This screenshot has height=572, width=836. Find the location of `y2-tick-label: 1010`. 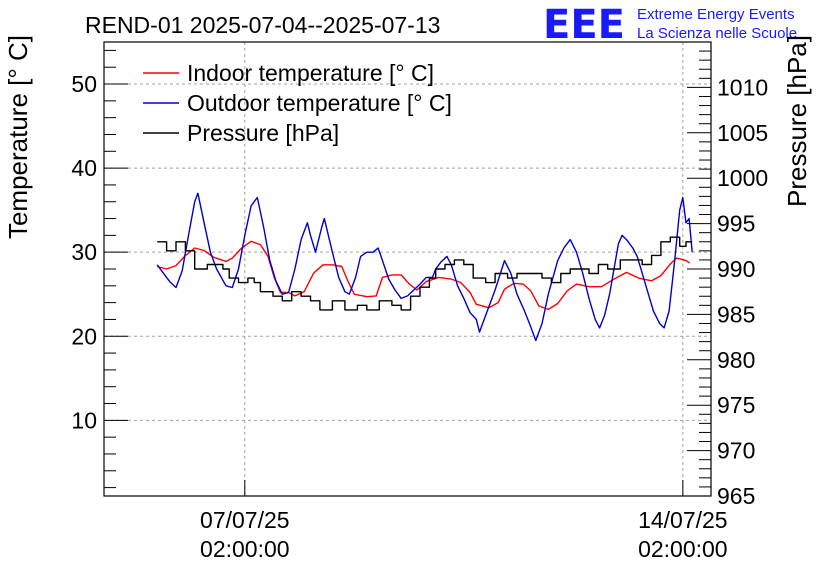

y2-tick-label: 1010 is located at coordinates (742, 87).